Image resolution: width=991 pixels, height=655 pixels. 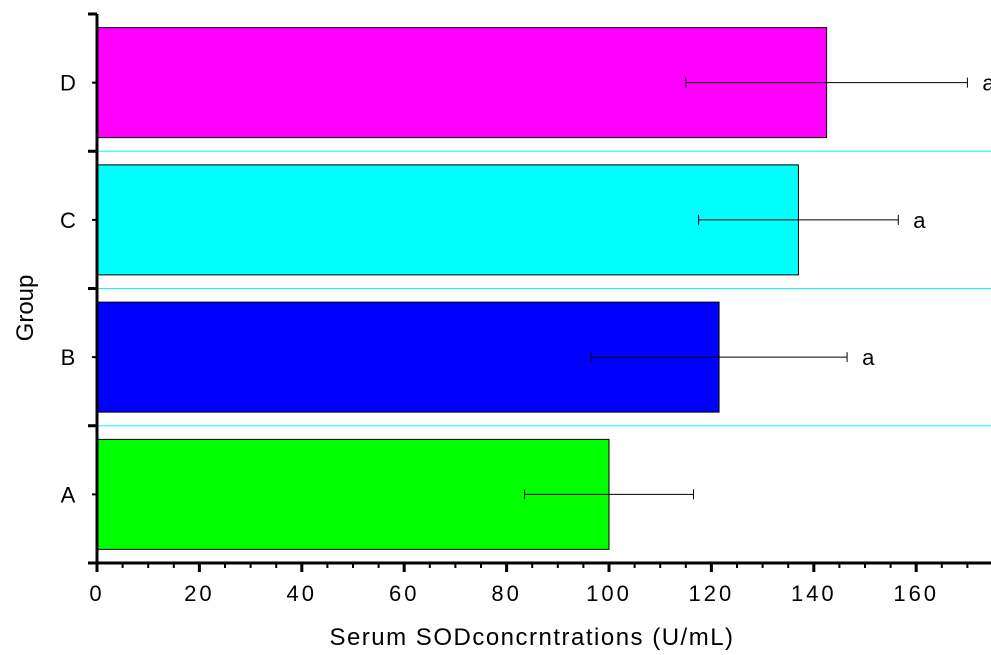 What do you see at coordinates (68, 357) in the screenshot?
I see `category-label: B` at bounding box center [68, 357].